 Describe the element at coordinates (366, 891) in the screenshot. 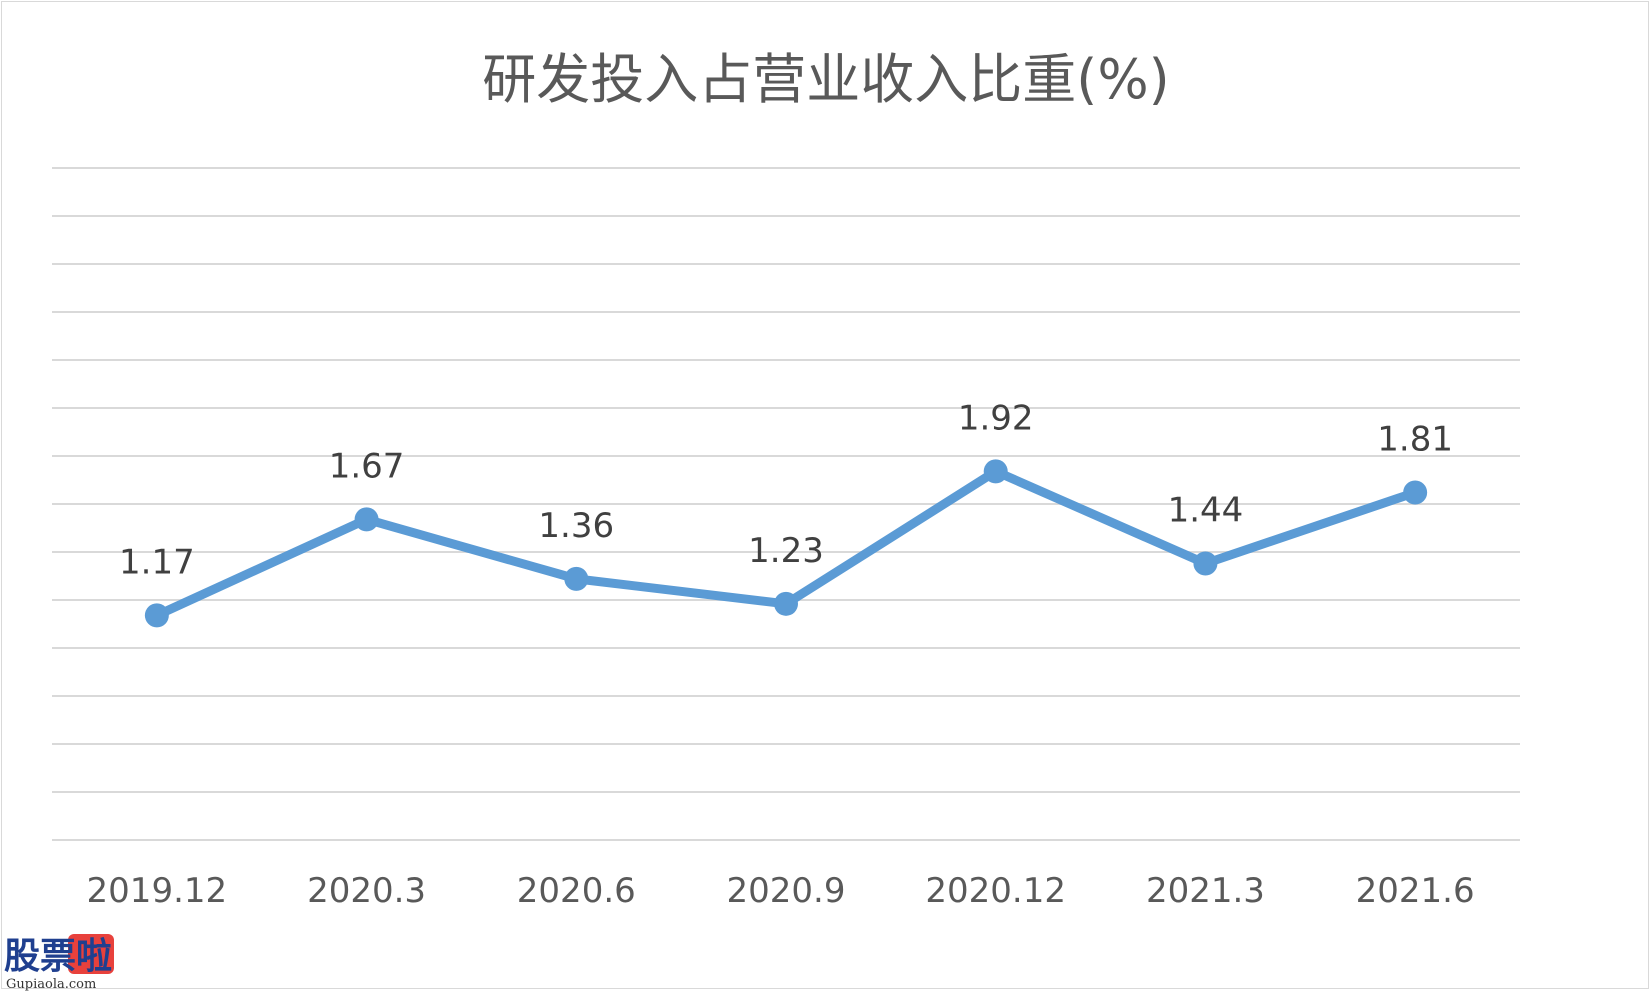

I see `x-tick-label: 2020.3` at that location.